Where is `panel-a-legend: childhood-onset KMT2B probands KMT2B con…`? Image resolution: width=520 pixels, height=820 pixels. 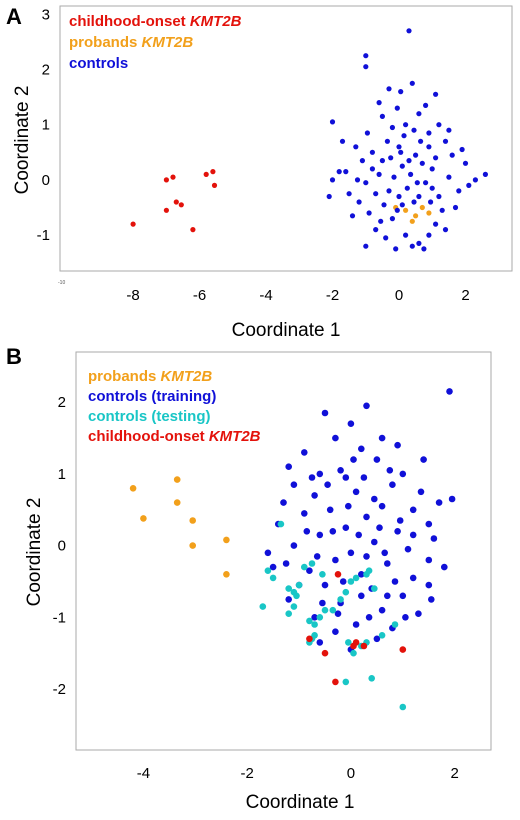
panel-a-legend: childhood-onset KMT2B probands KMT2B con… is located at coordinates (155, 42).